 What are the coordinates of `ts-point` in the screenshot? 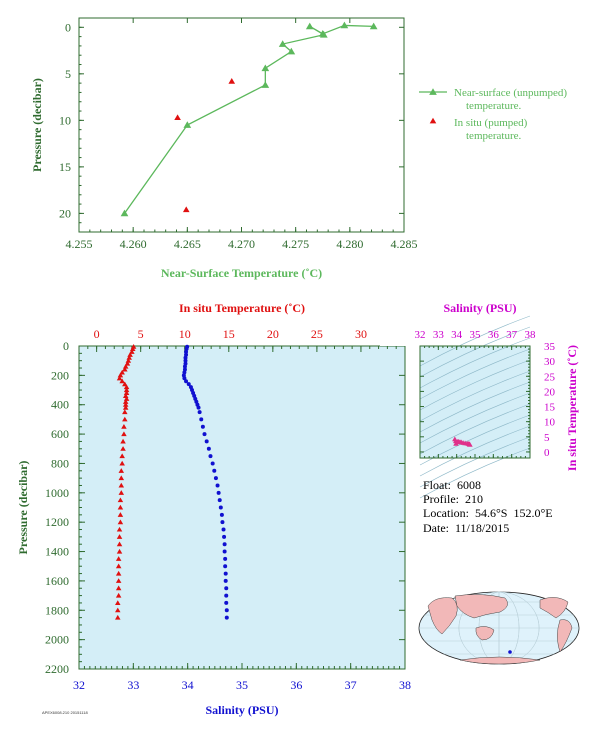 It's located at (470, 444).